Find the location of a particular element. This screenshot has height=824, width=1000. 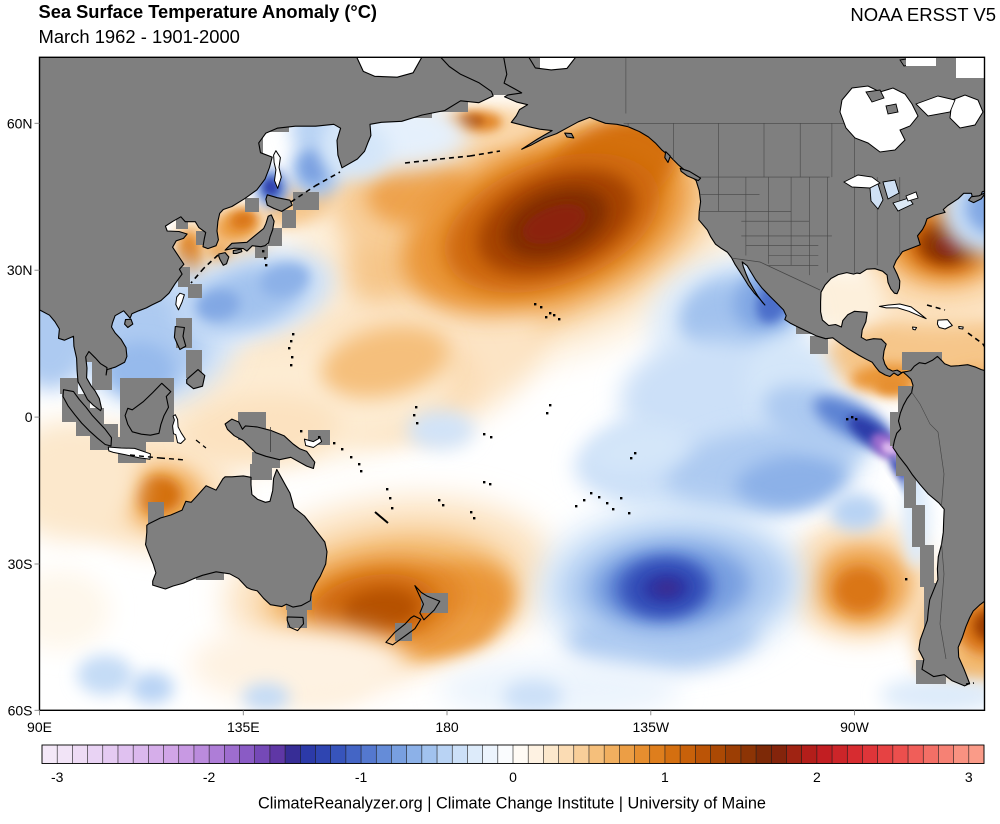

svg-text: 60S is located at coordinates (20, 710).